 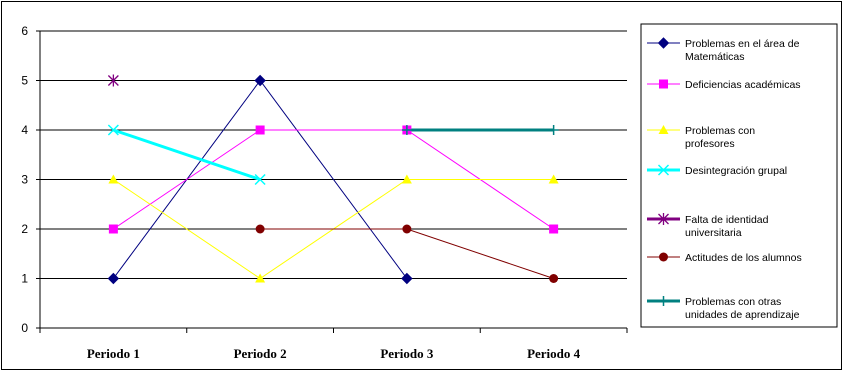 What do you see at coordinates (24, 279) in the screenshot?
I see `y-tick-label: 1` at bounding box center [24, 279].